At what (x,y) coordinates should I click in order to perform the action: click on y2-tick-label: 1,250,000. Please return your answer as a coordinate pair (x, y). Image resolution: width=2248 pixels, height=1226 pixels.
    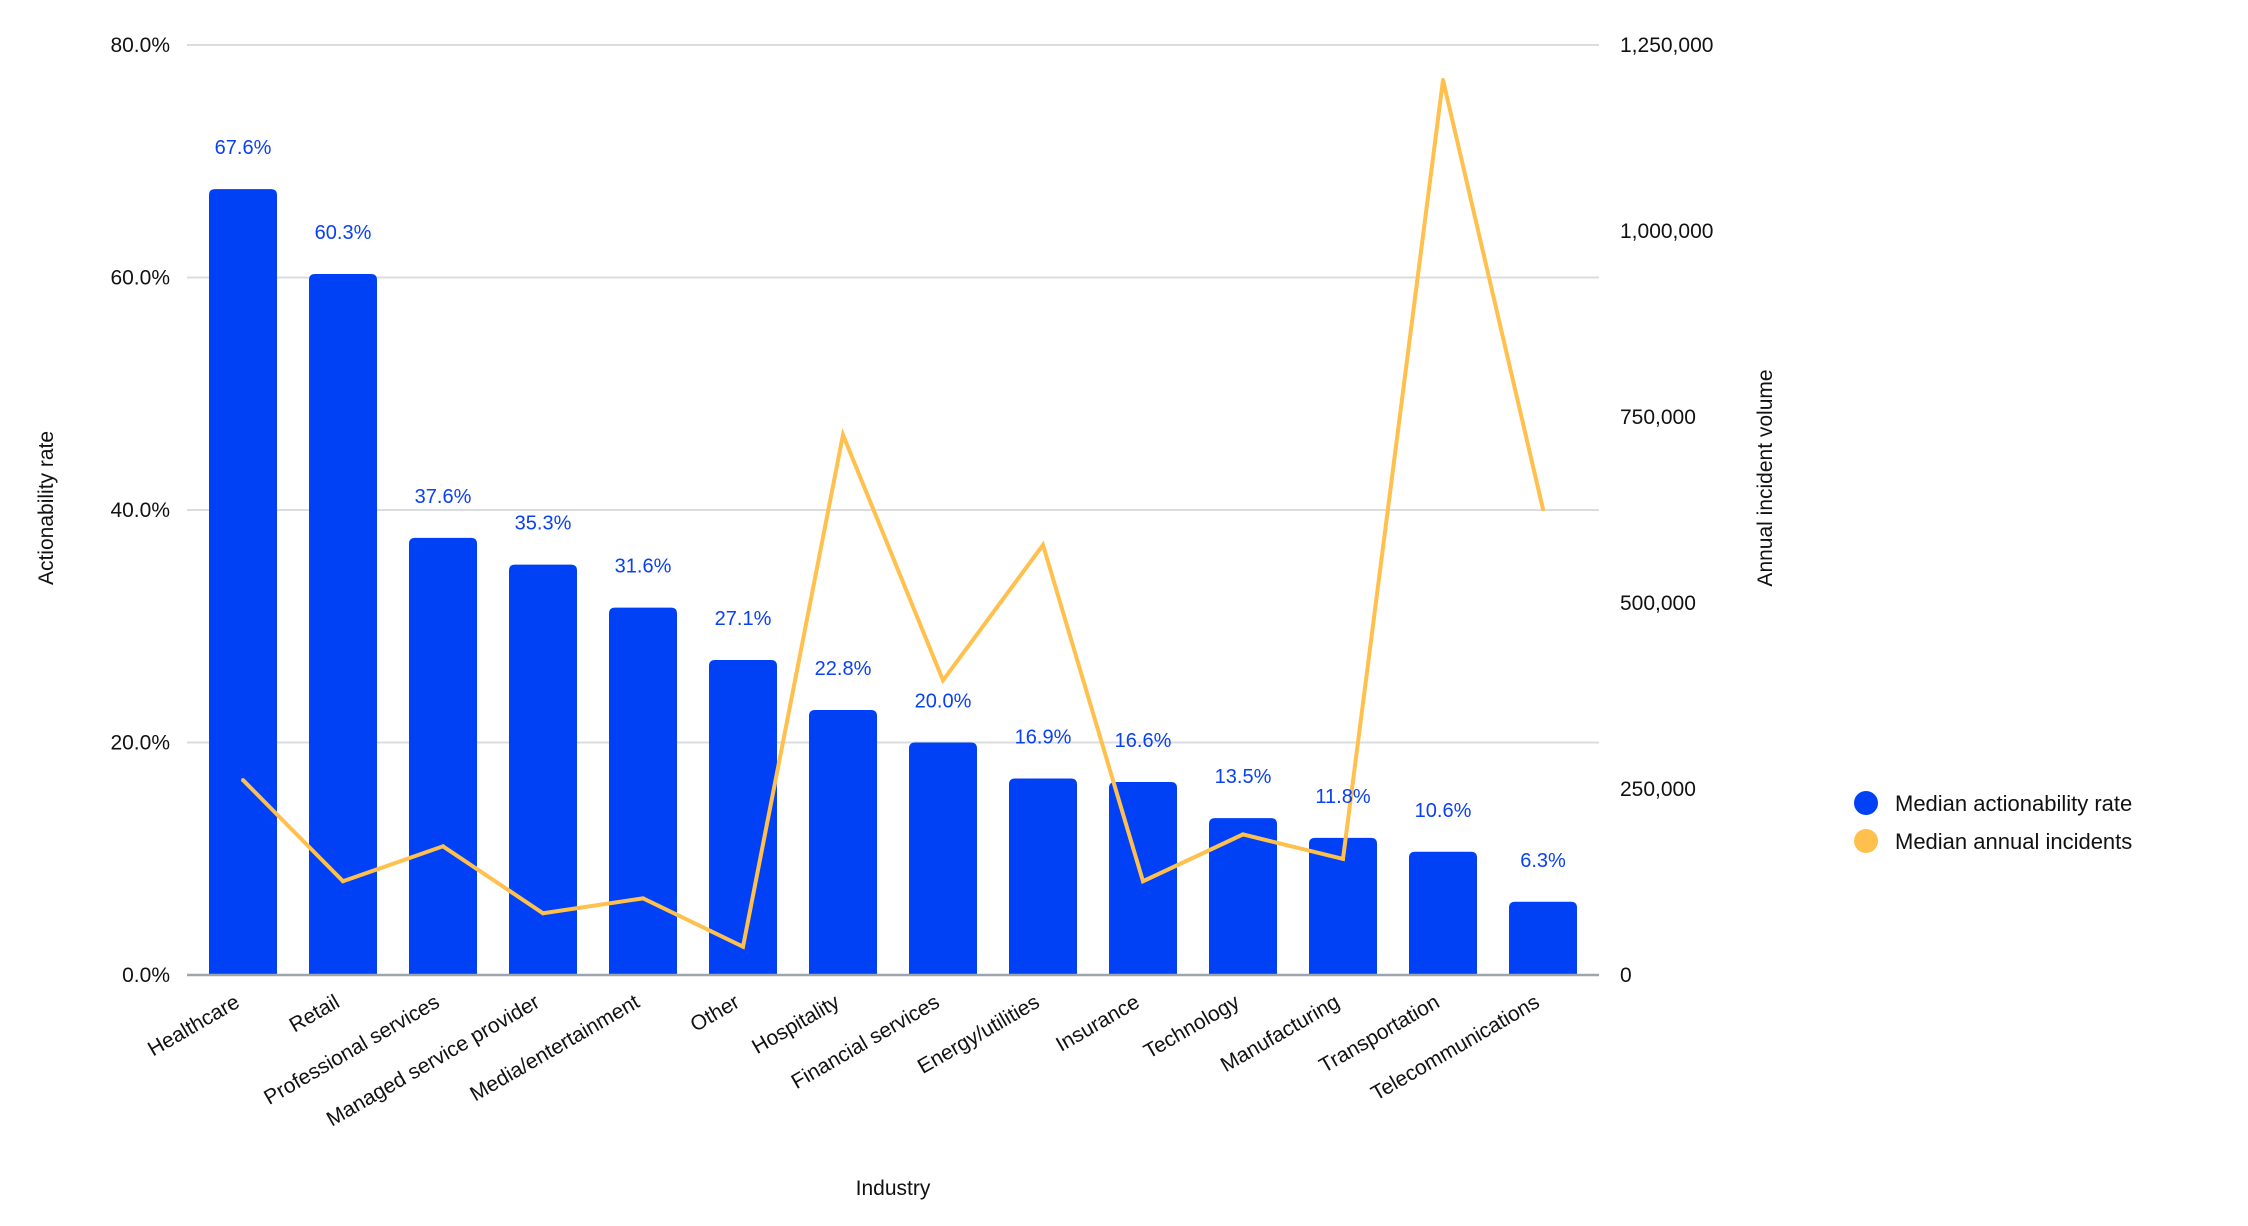
    Looking at the image, I should click on (1666, 45).